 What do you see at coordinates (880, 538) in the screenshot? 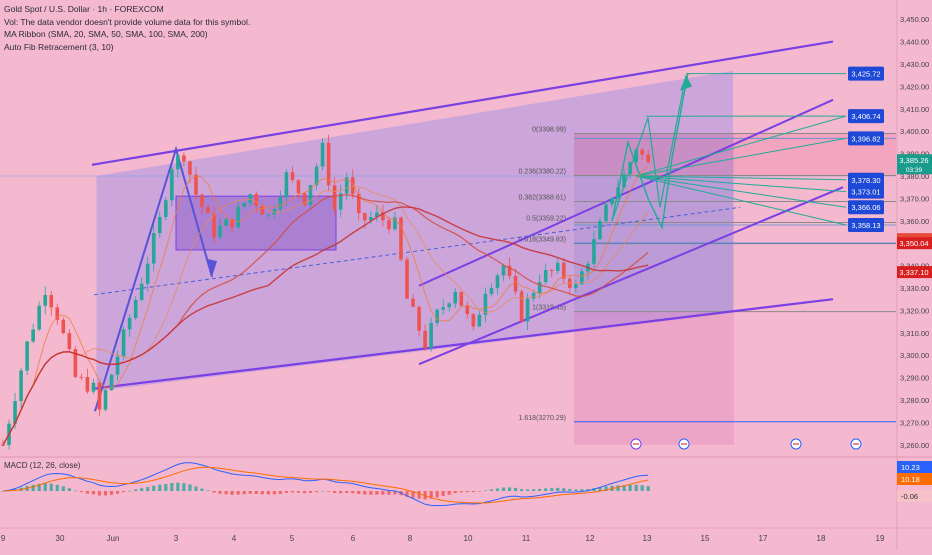
I see `time-axis-tick: 19` at bounding box center [880, 538].